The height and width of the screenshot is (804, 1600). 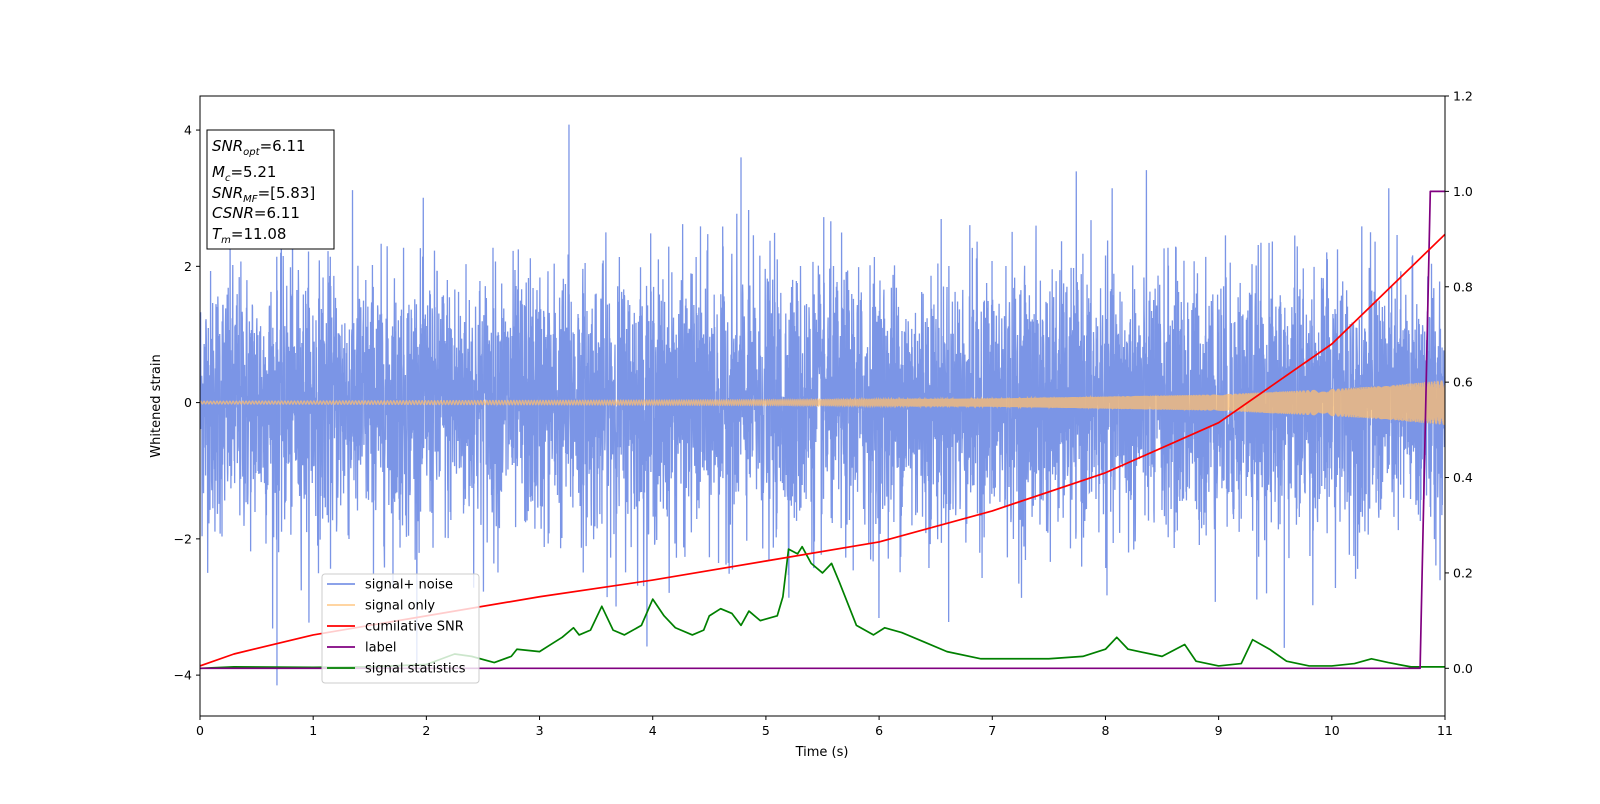 I want to click on x-tick-label: 10, so click(x=1332, y=730).